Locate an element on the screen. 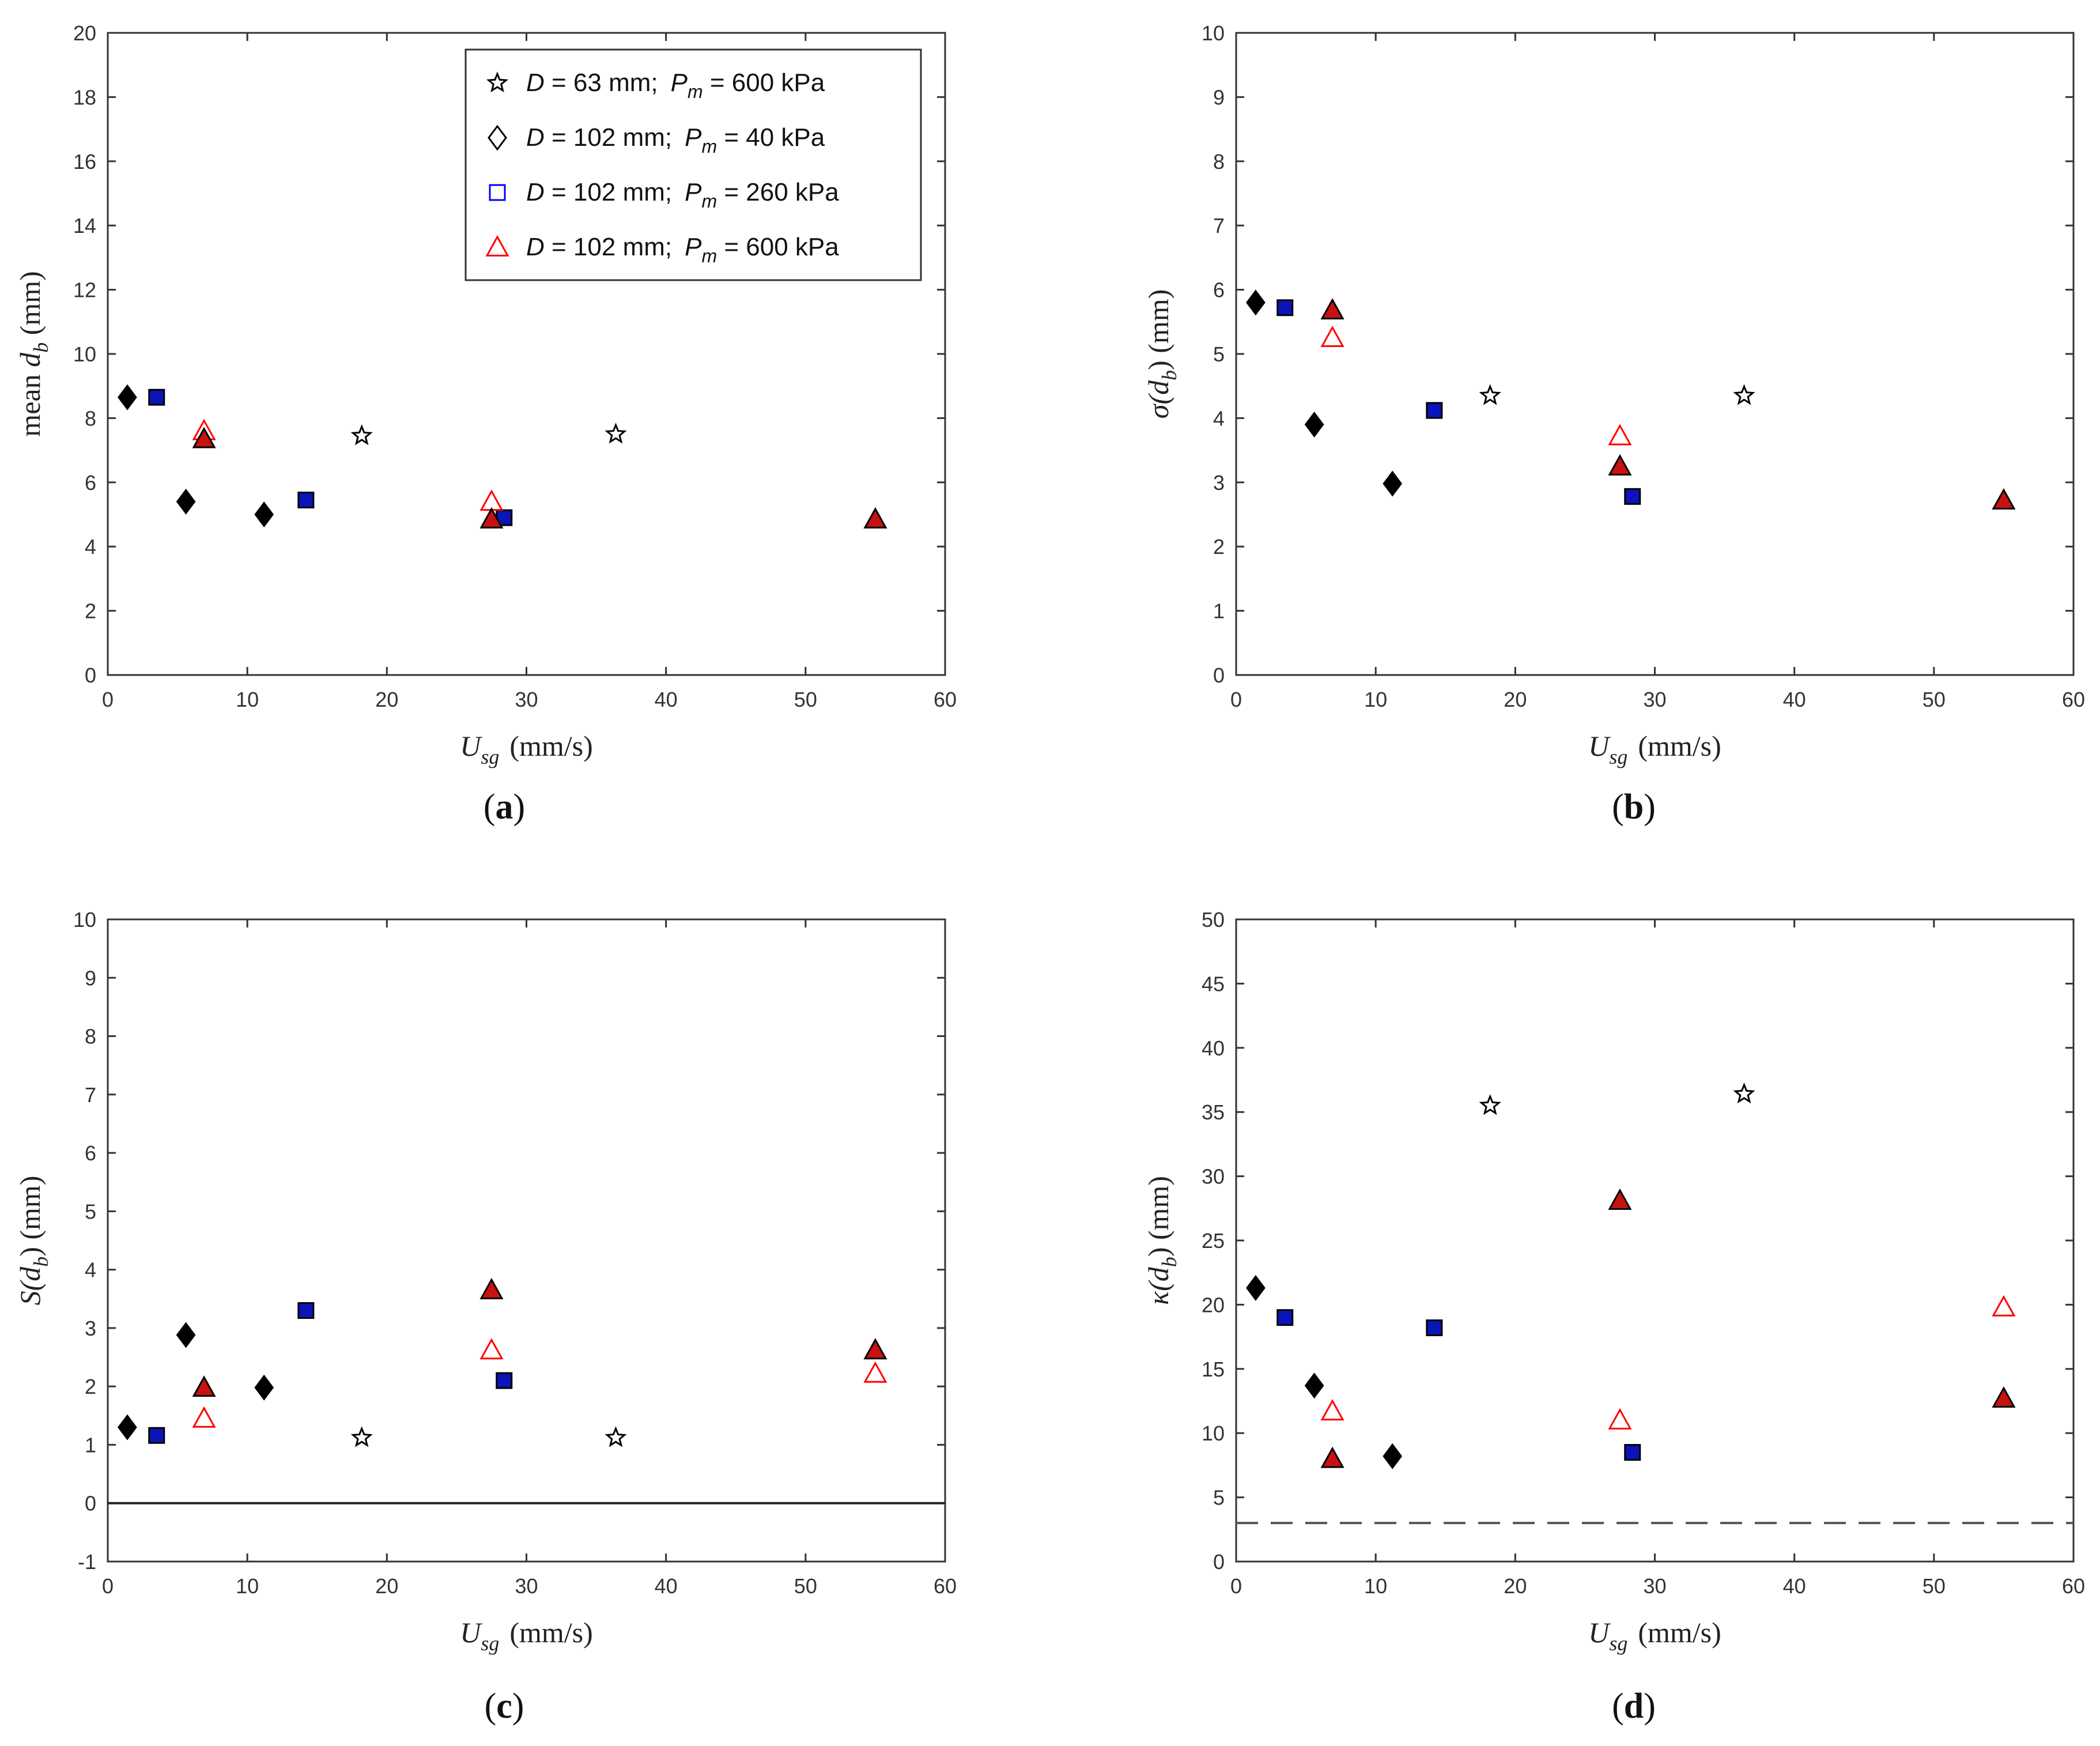 The width and height of the screenshot is (2100, 1746). y-tick-label: -1 is located at coordinates (87, 1562).